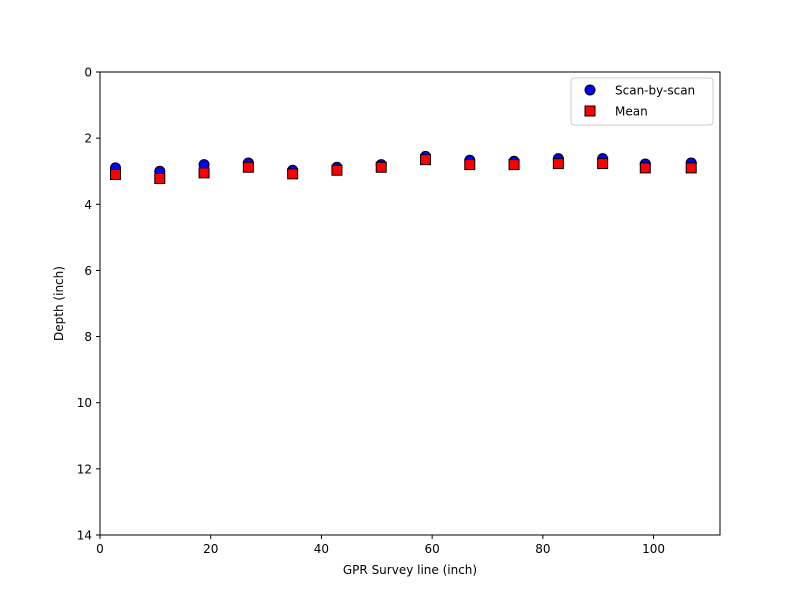  Describe the element at coordinates (410, 570) in the screenshot. I see `x-axis-label: GPR Survey line (inch)` at that location.